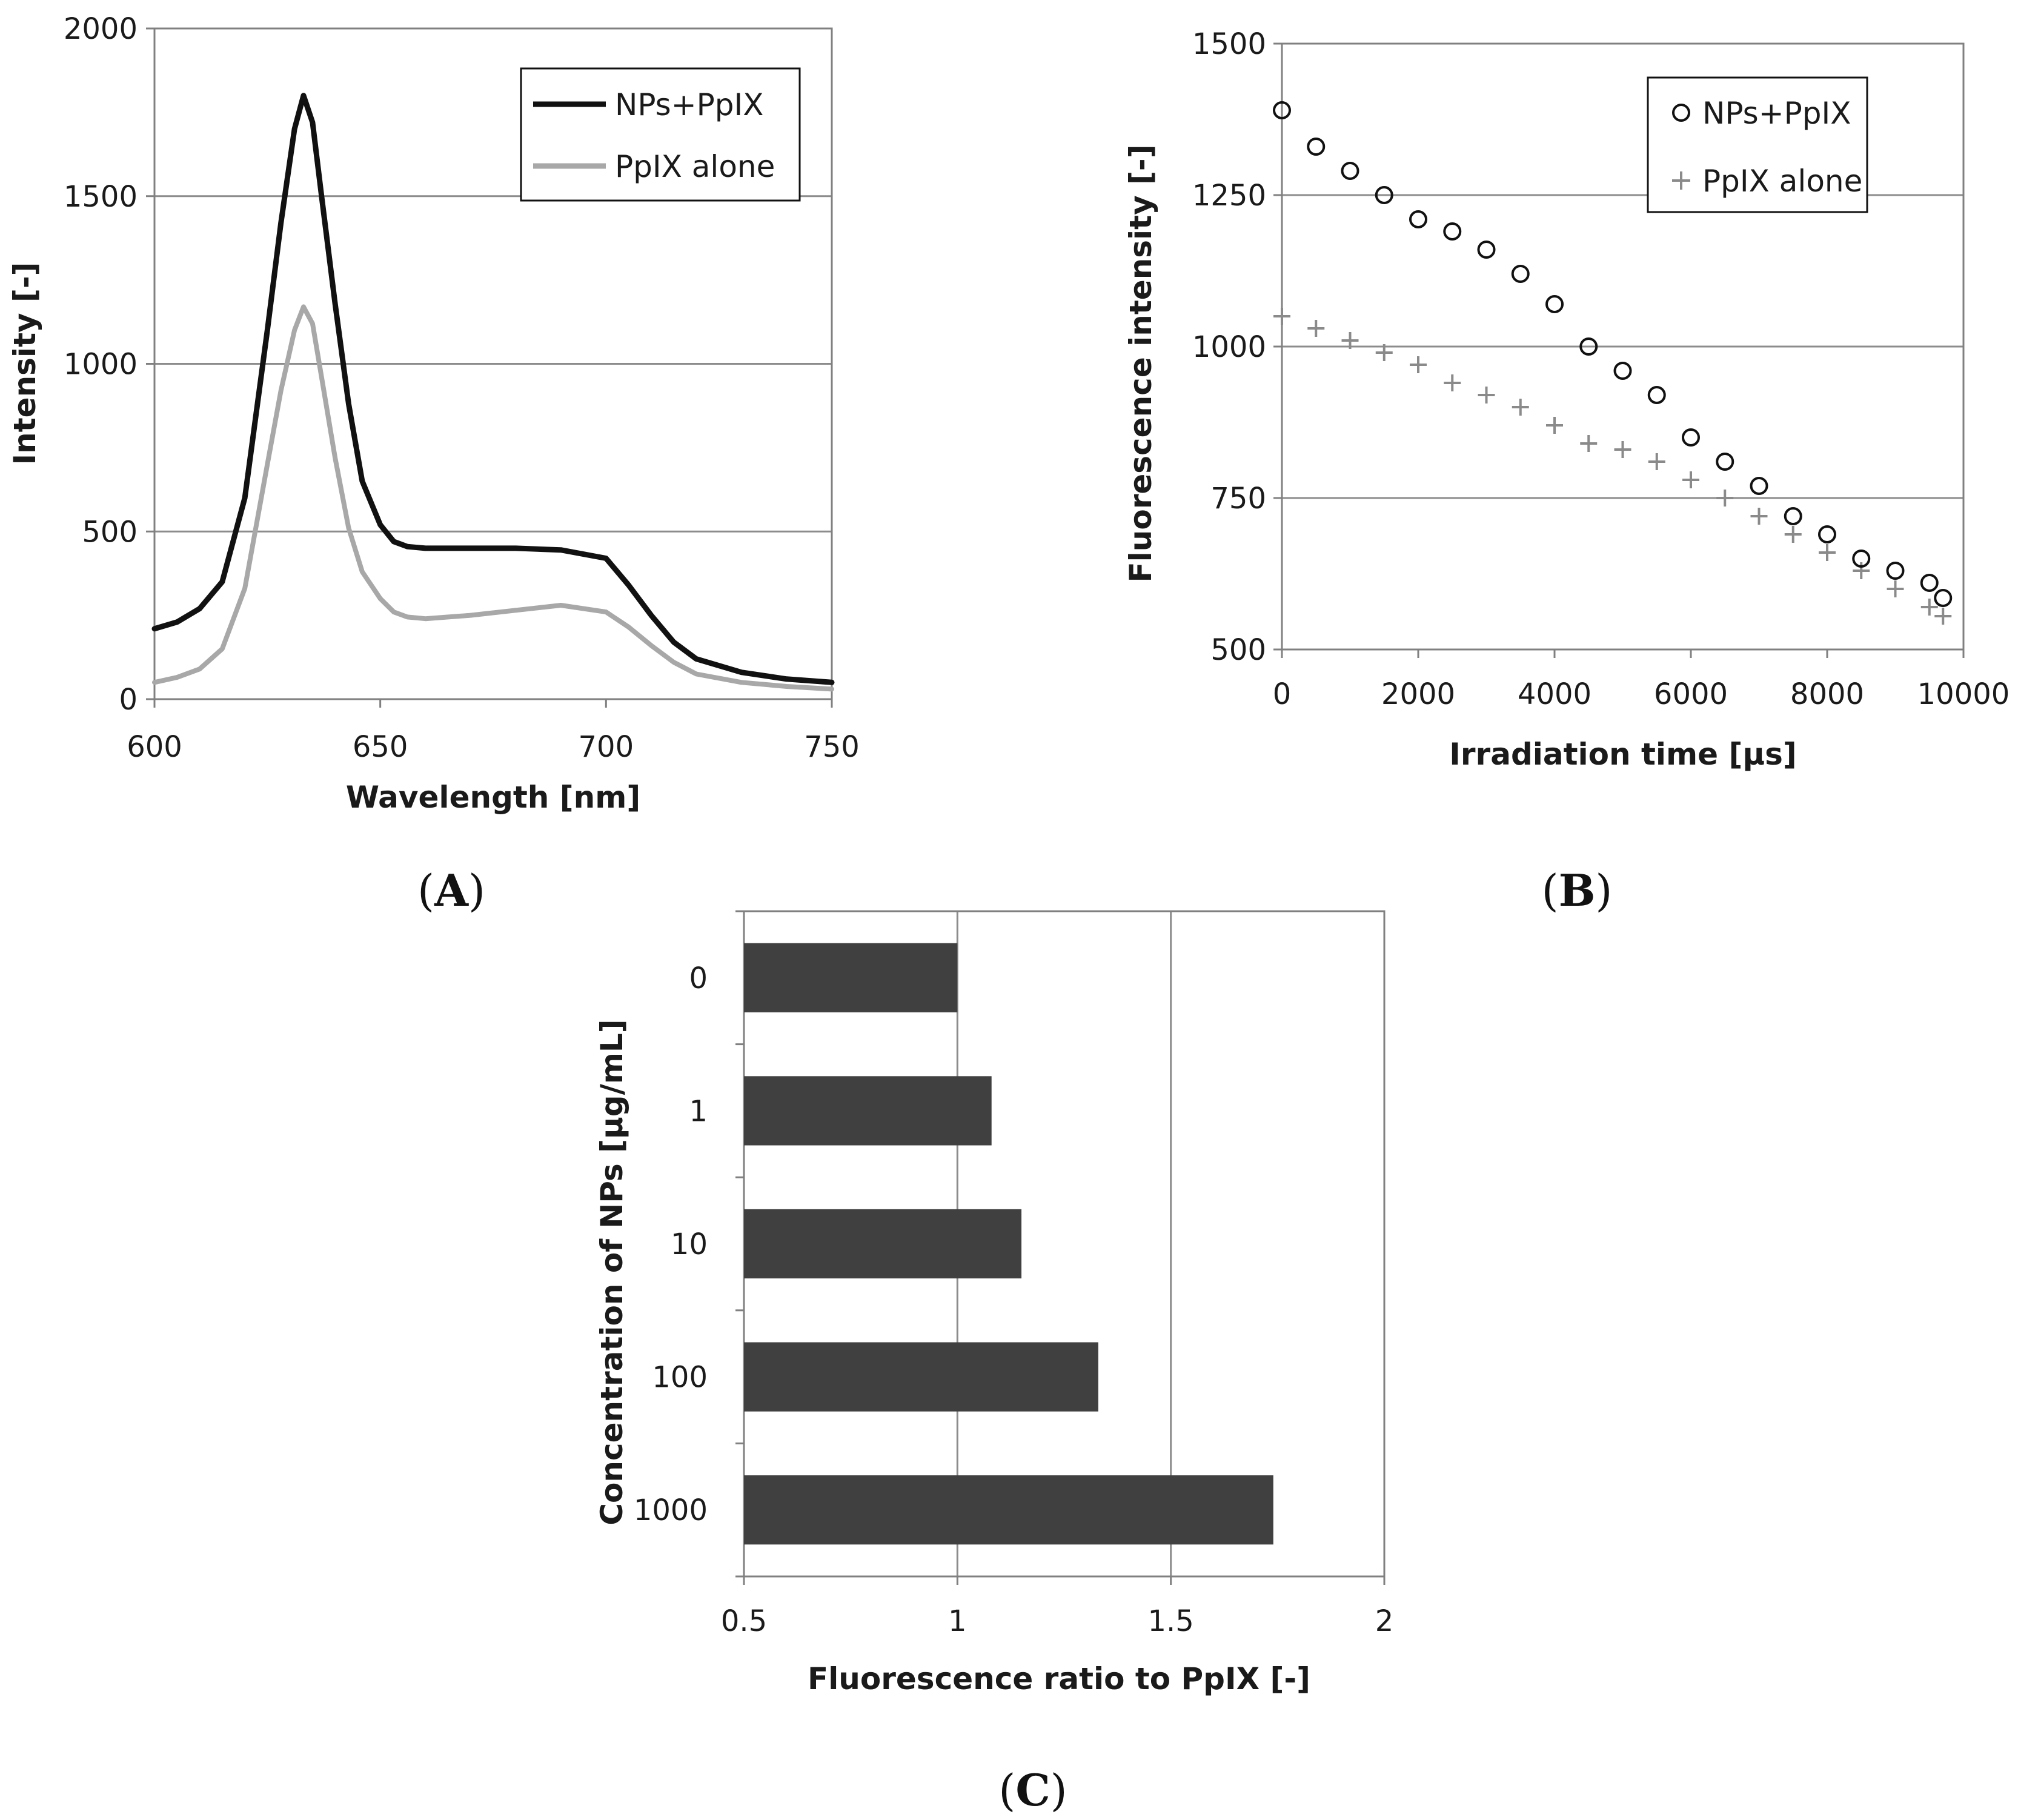 This screenshot has width=2018, height=1820. What do you see at coordinates (1827, 694) in the screenshot?
I see `chart-b-xtick-label: 8000` at bounding box center [1827, 694].